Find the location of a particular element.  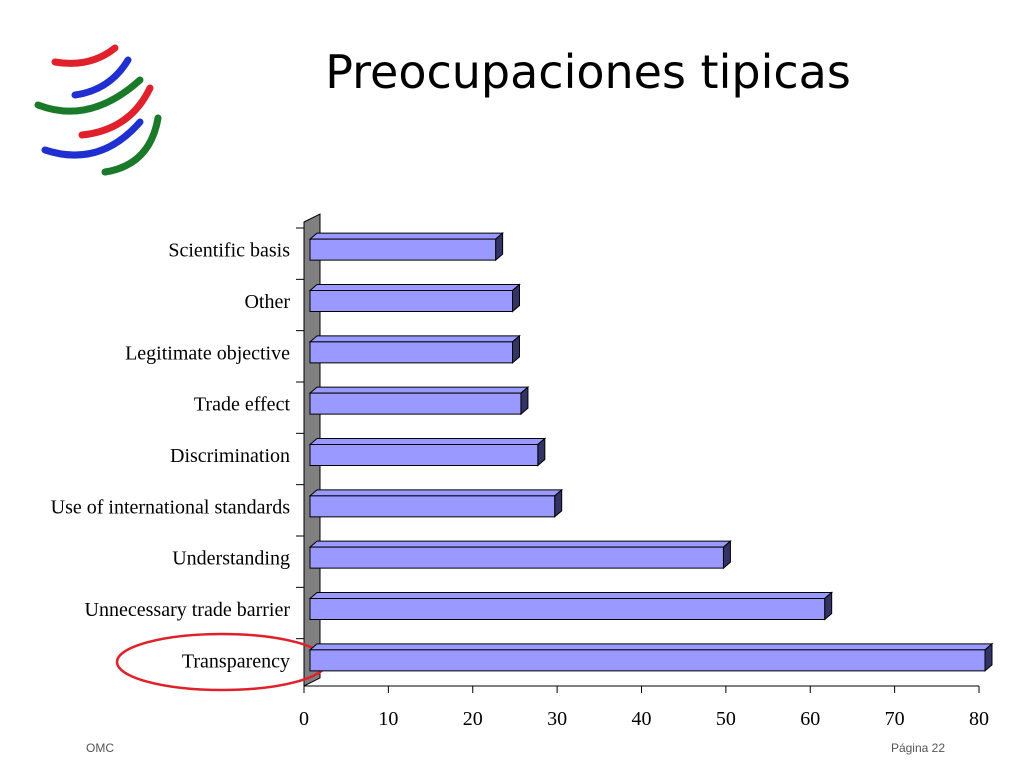

footer-left: OMC is located at coordinates (100, 748).